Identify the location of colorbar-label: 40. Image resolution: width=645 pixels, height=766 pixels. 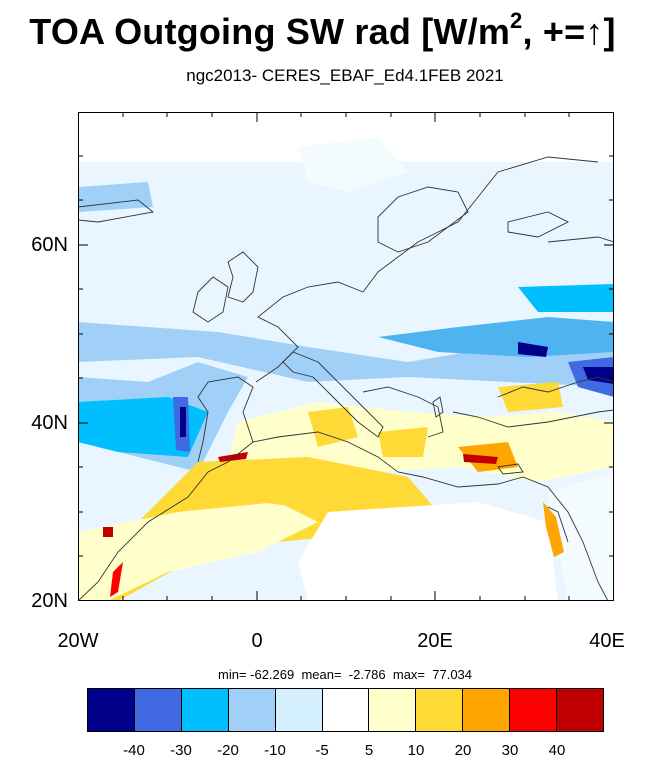
(557, 750).